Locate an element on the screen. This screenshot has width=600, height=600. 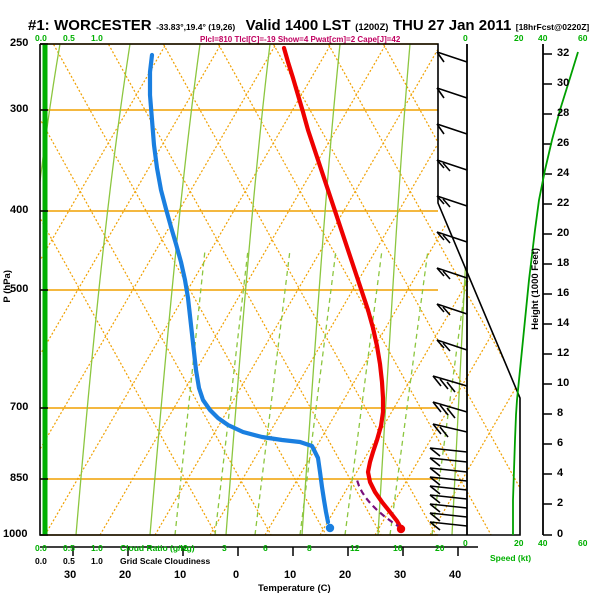
pressure-tick-250: 250 is located at coordinates (19, 43).